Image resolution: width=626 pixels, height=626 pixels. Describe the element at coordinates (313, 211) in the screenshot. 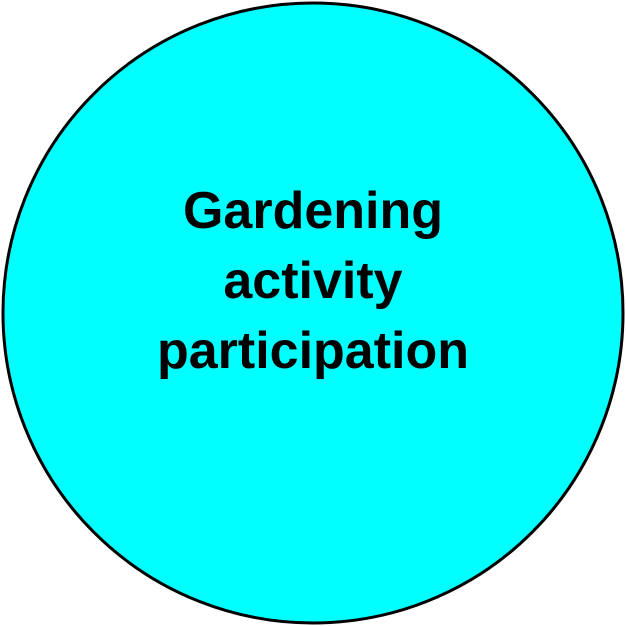

I see `node-label-line-1: Gardening` at that location.